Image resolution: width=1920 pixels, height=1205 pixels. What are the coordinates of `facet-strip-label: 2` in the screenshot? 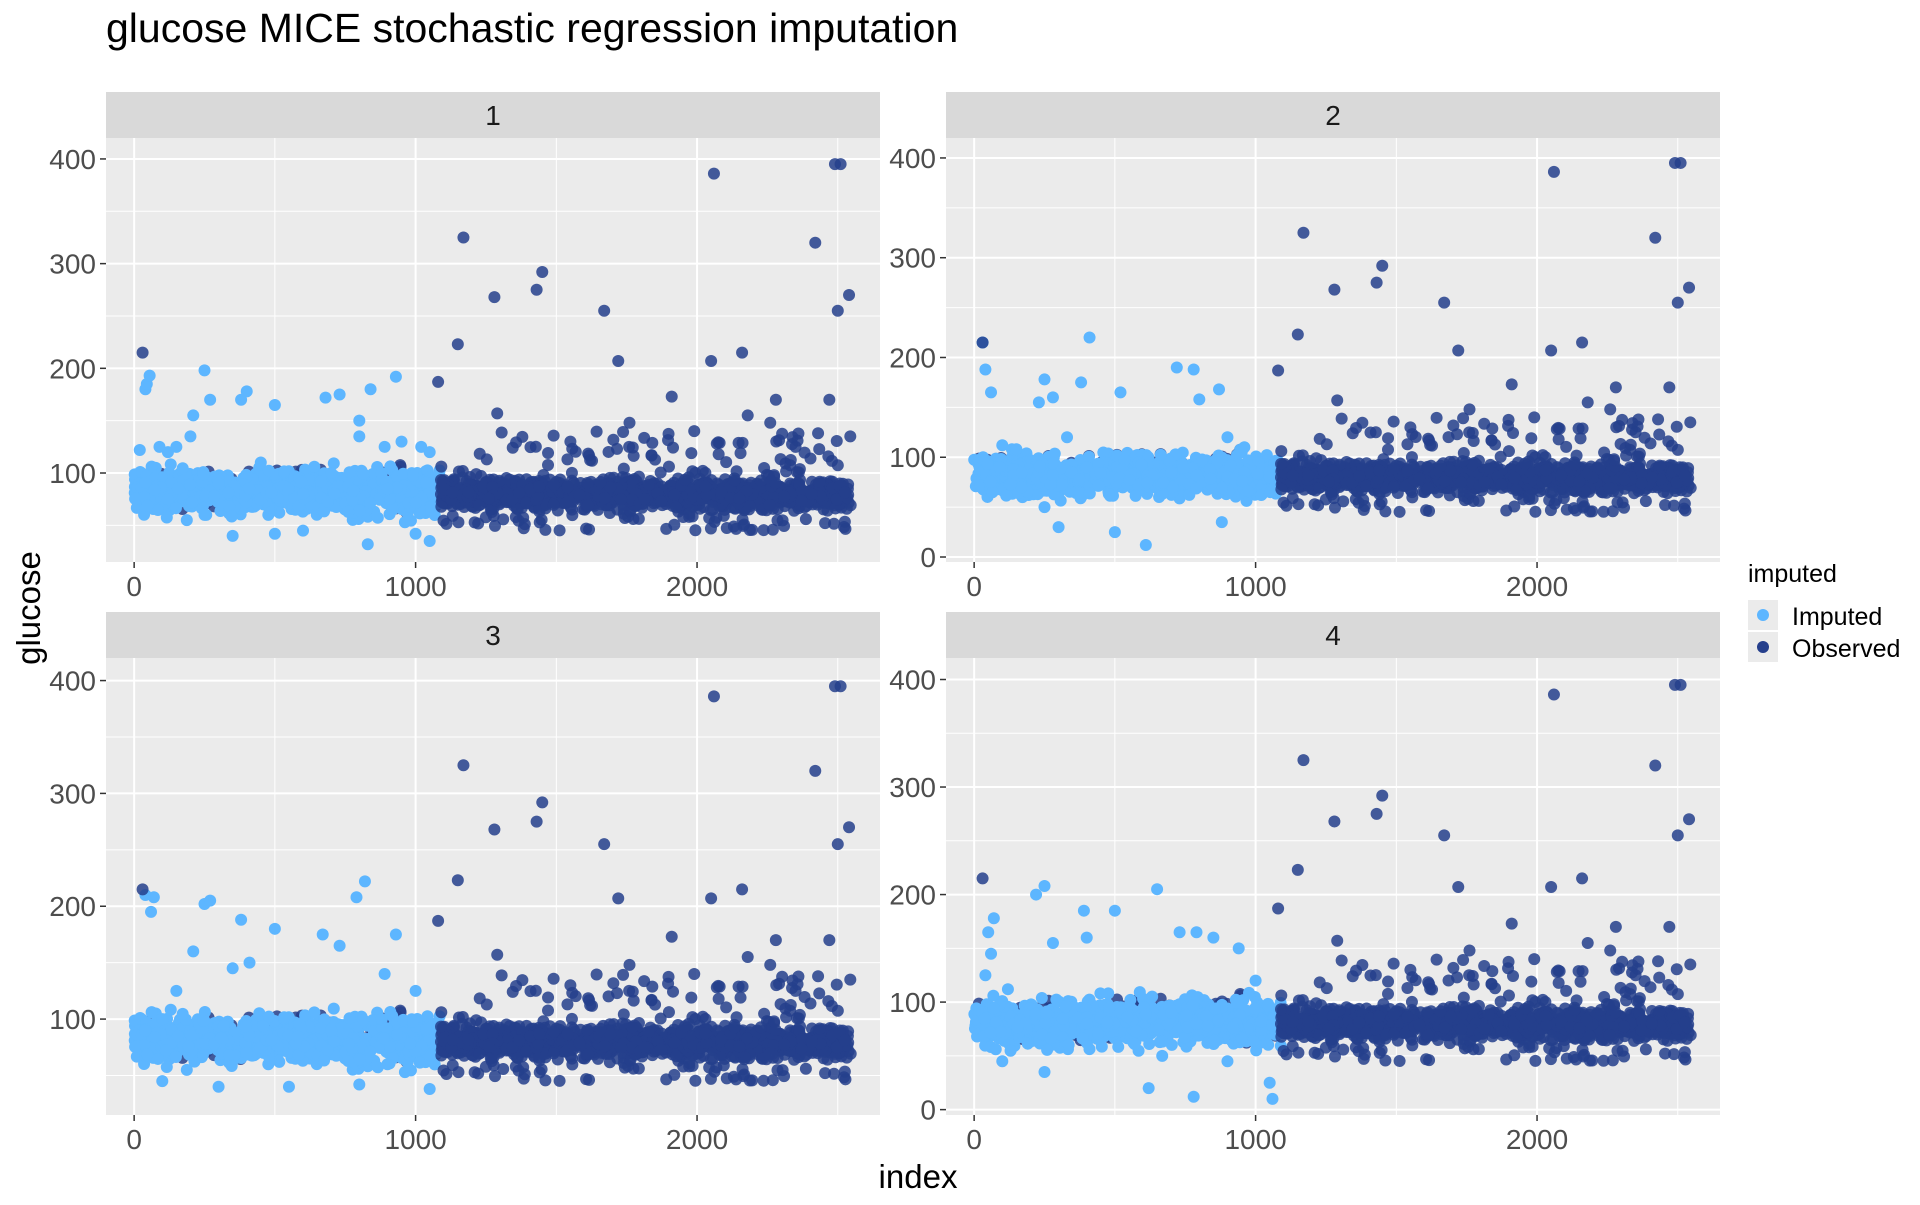 It's located at (1333, 115).